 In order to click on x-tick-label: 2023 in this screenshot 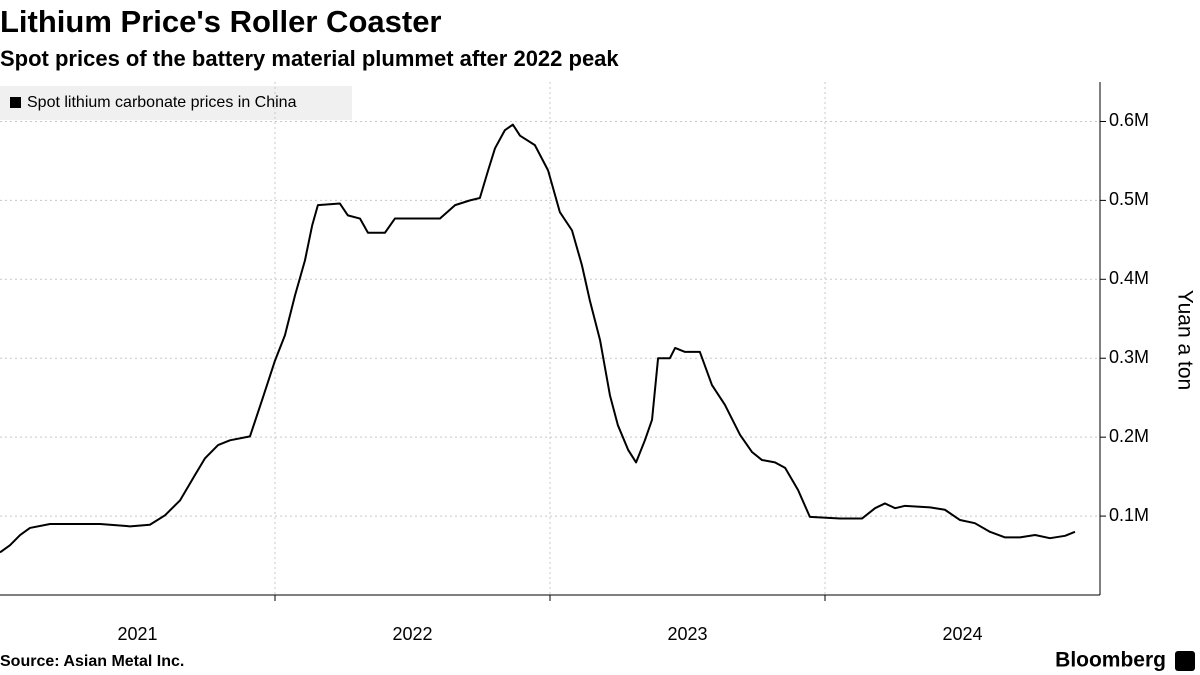, I will do `click(687, 634)`.